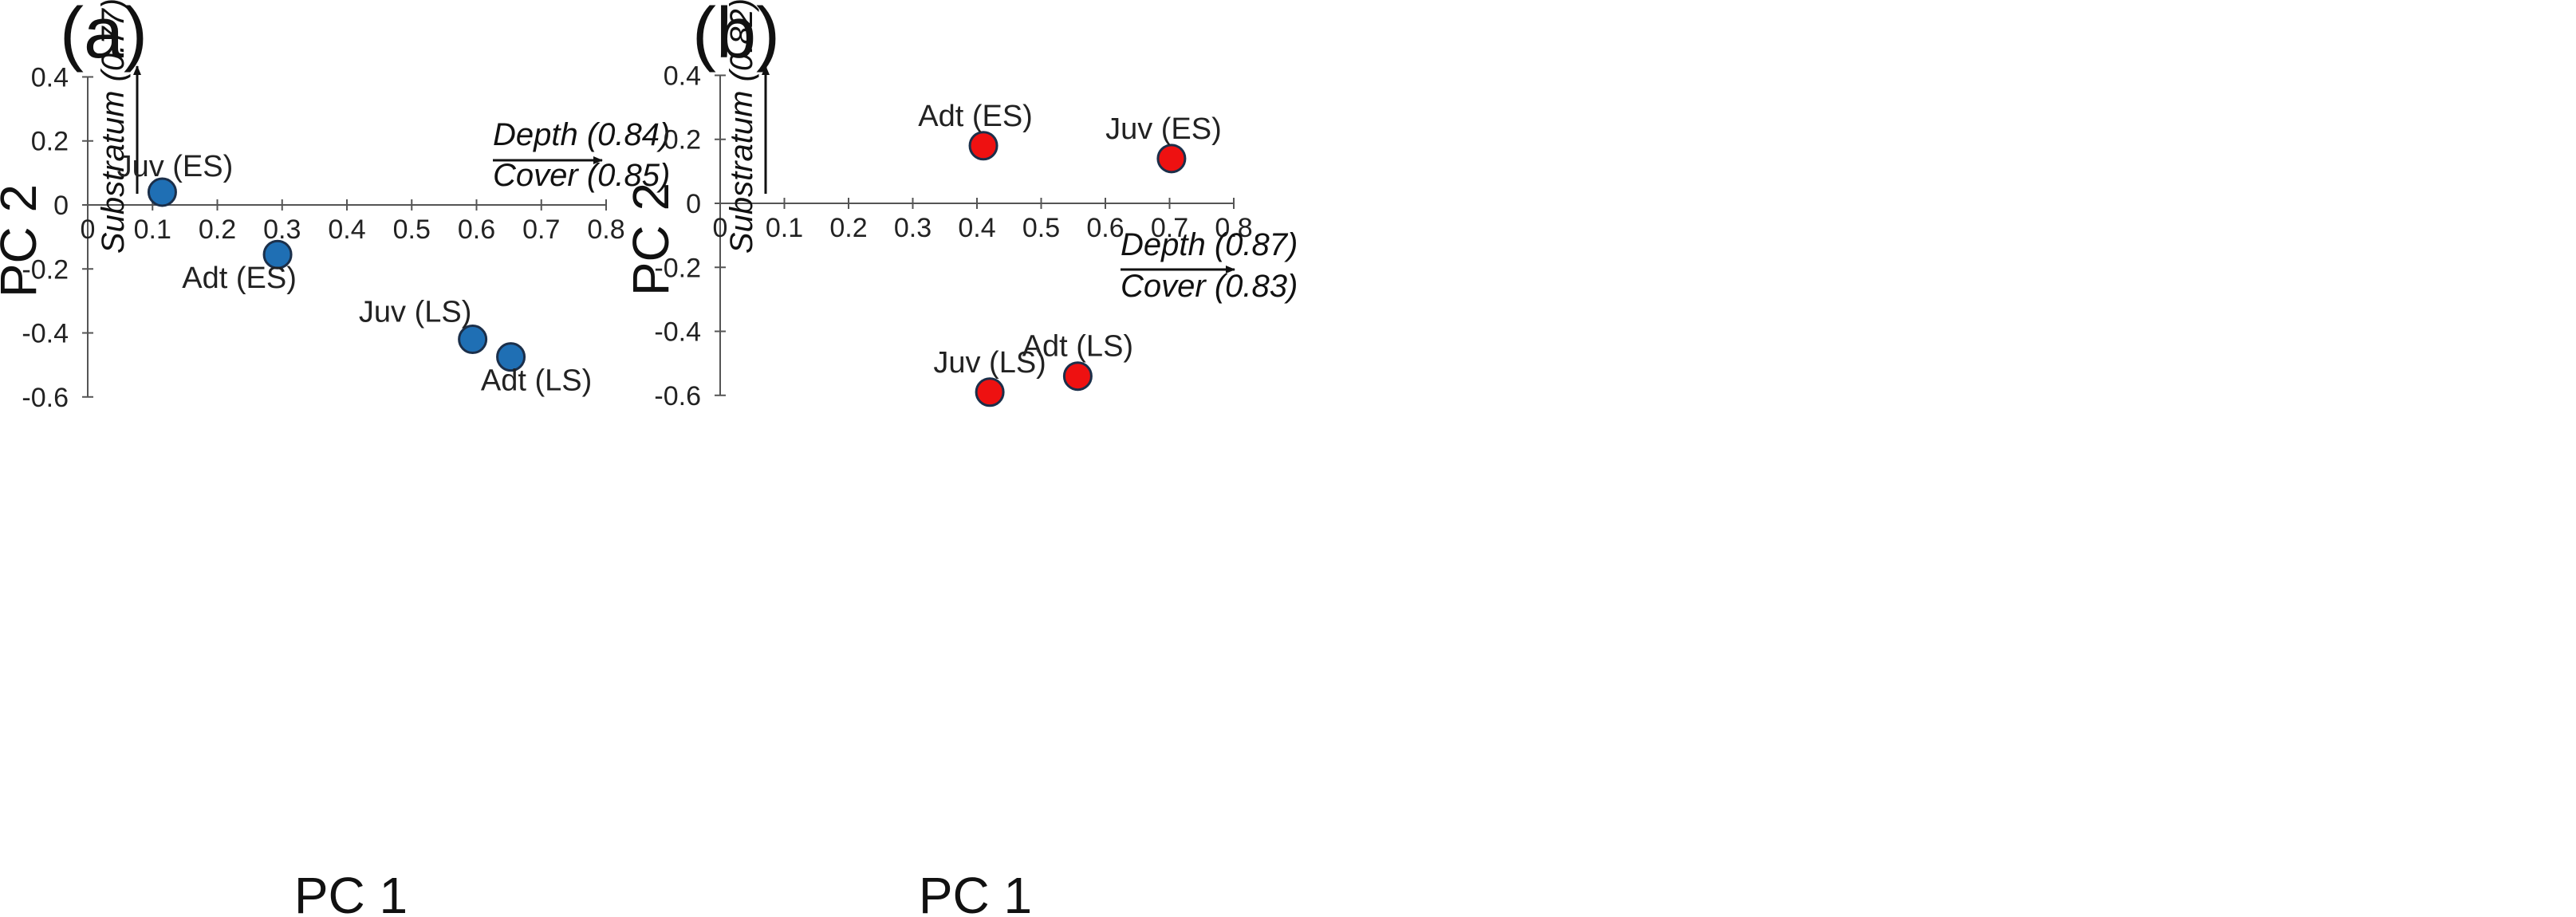 The width and height of the screenshot is (2576, 917). I want to click on depth-label: Depth (0.84), so click(581, 134).